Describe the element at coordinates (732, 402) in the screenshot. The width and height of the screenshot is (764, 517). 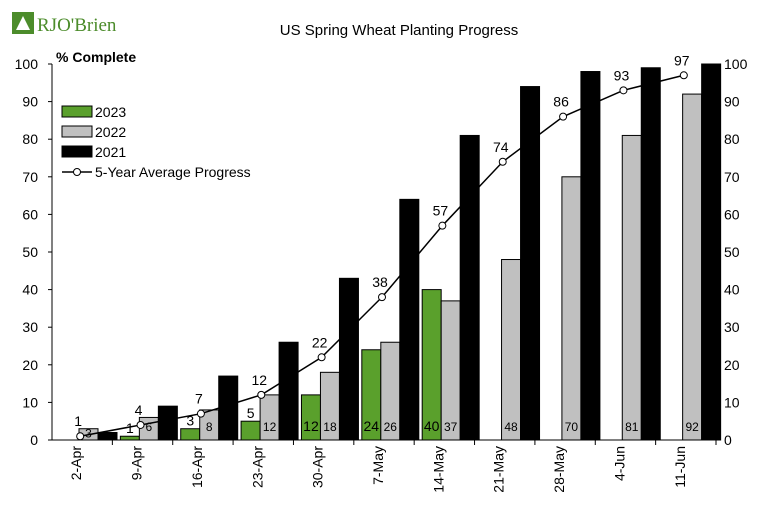
I see `y-tick-right-label: 10` at that location.